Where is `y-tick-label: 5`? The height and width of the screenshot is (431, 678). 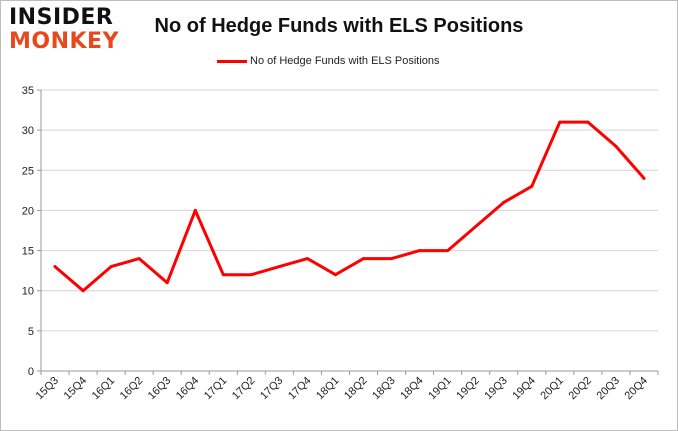
y-tick-label: 5 is located at coordinates (31, 332).